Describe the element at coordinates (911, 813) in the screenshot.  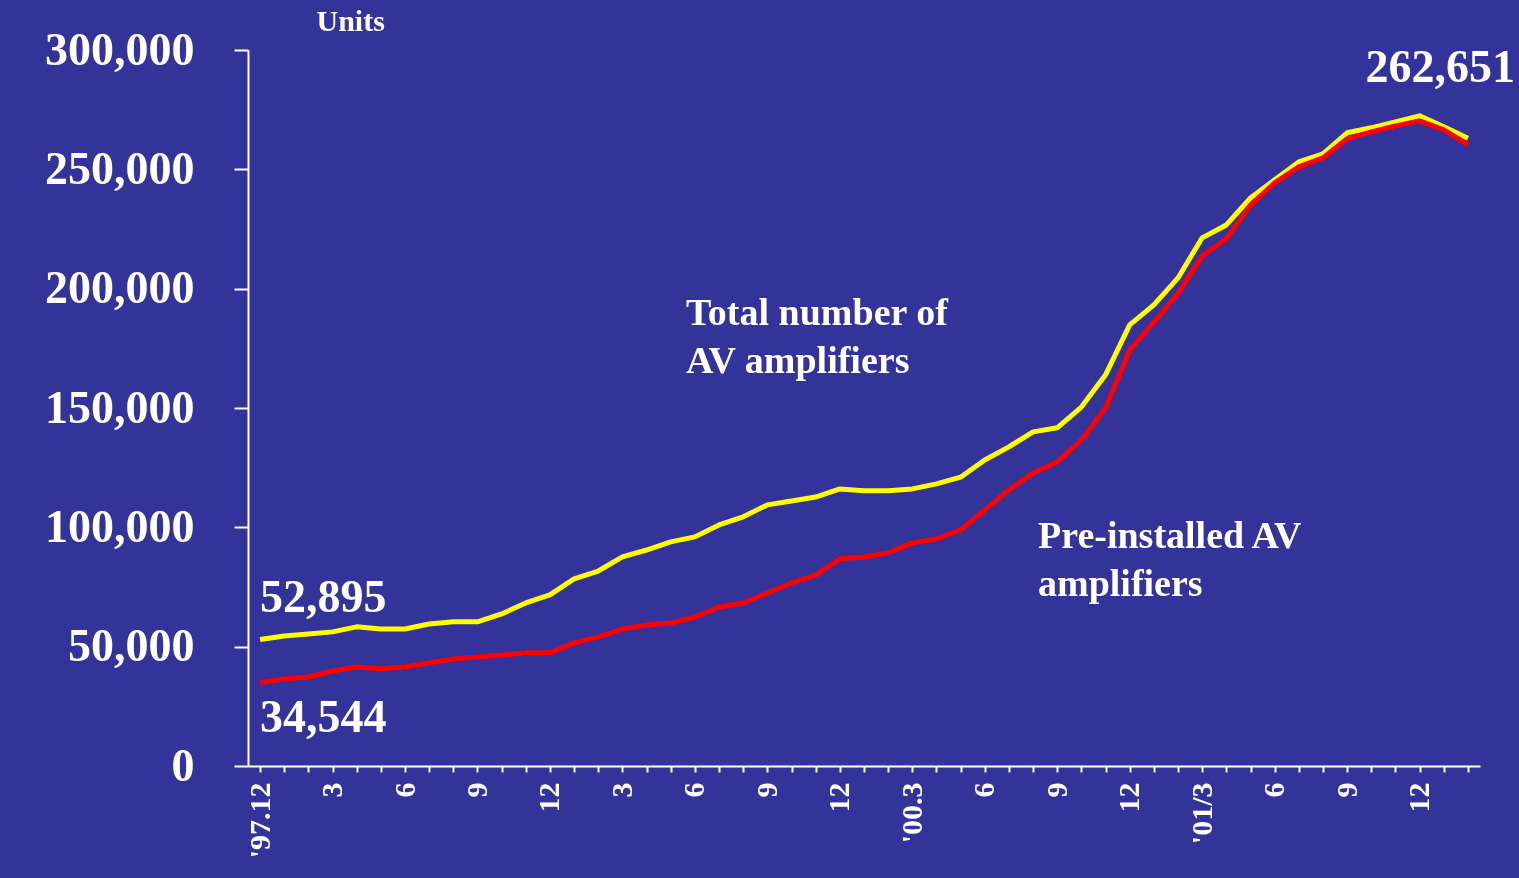
I see `x-tick-label: '00.3` at that location.